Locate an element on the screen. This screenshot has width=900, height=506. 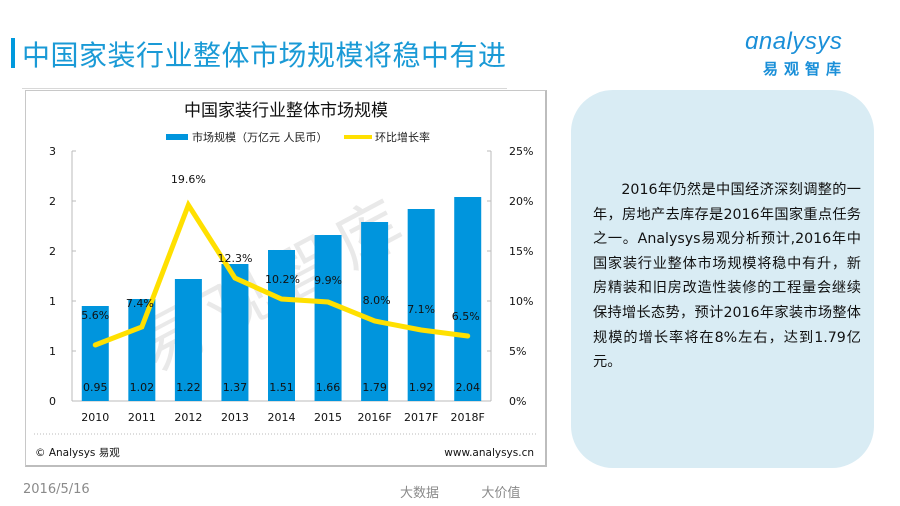
bar-2013 is located at coordinates (235, 332).